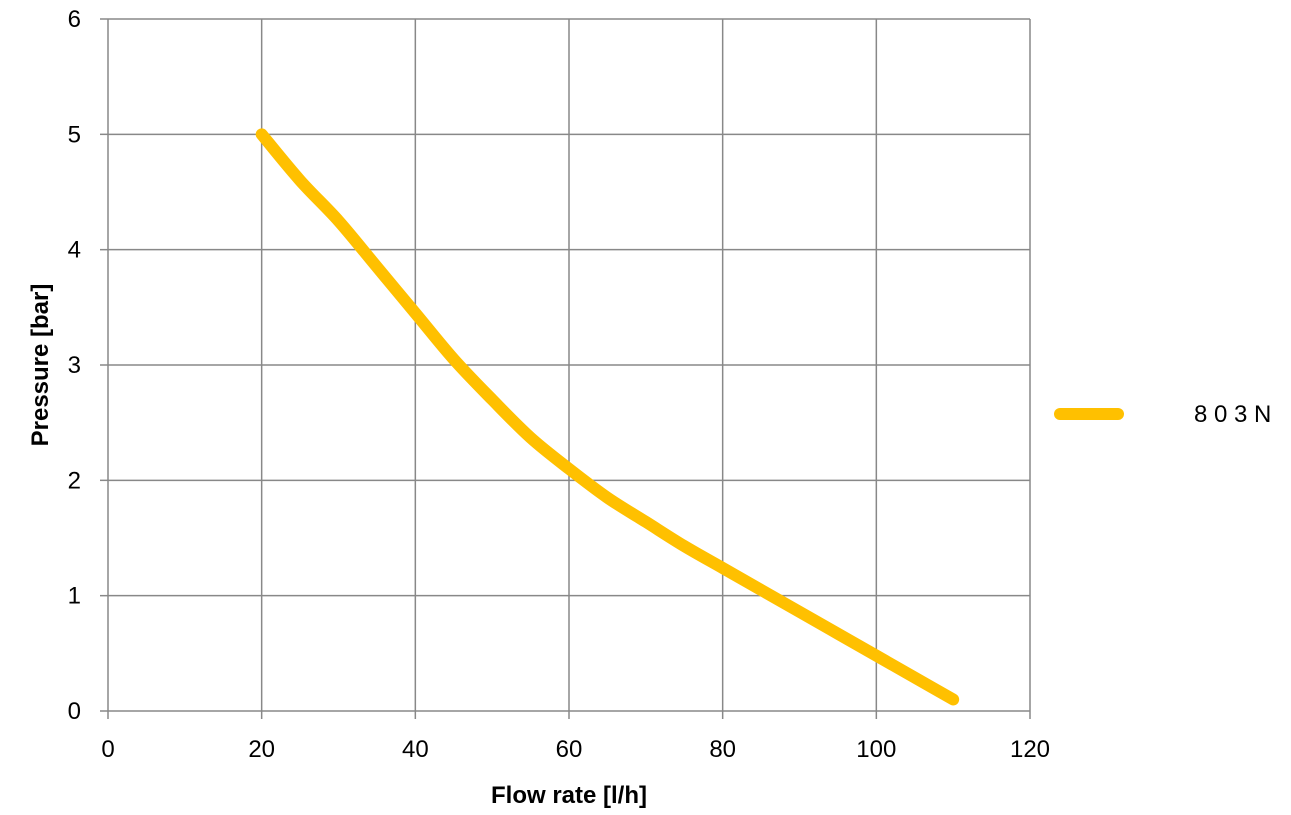 The height and width of the screenshot is (815, 1291). What do you see at coordinates (74, 134) in the screenshot?
I see `y-tick-label: 5` at bounding box center [74, 134].